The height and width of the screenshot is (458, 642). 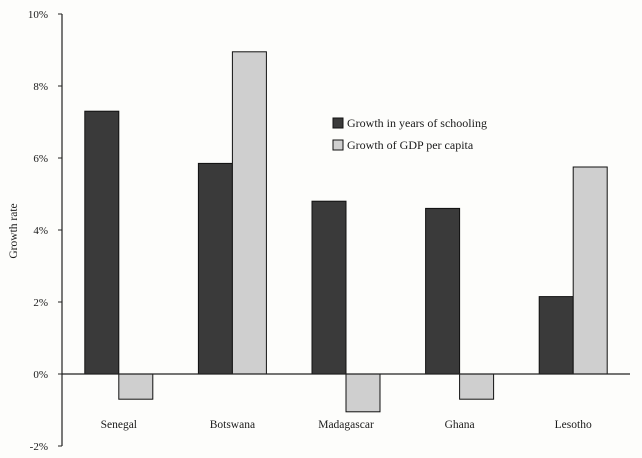 What do you see at coordinates (40, 375) in the screenshot?
I see `y-tick-label: 0%` at bounding box center [40, 375].